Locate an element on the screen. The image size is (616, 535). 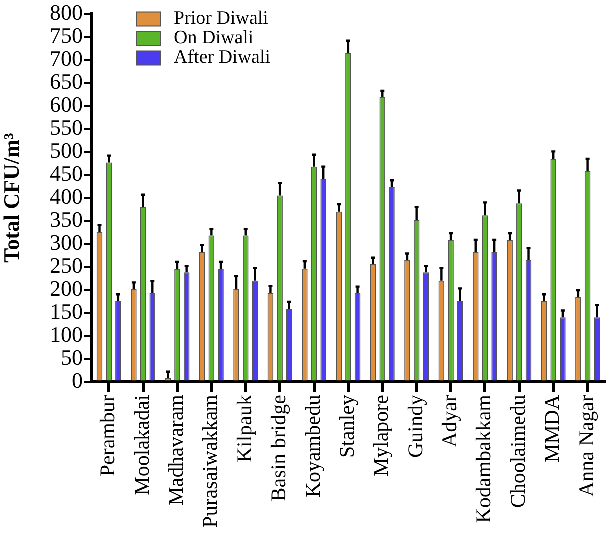
x-tick-label: Adyar is located at coordinates (450, 421).